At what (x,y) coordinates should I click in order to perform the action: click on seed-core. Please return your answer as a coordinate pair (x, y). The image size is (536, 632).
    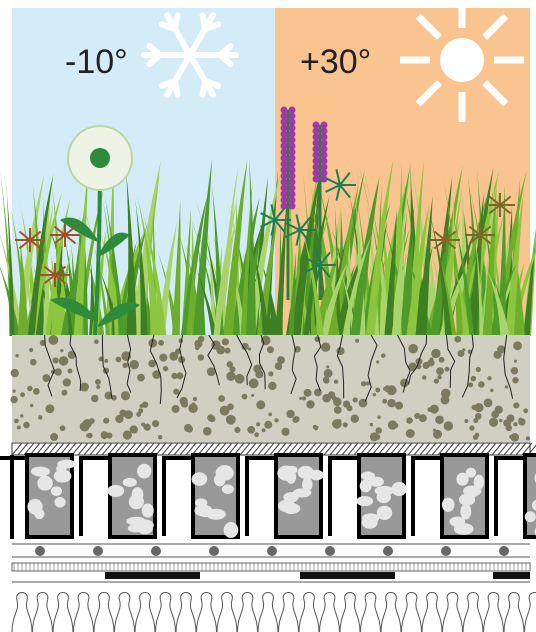
    Looking at the image, I should click on (100, 158).